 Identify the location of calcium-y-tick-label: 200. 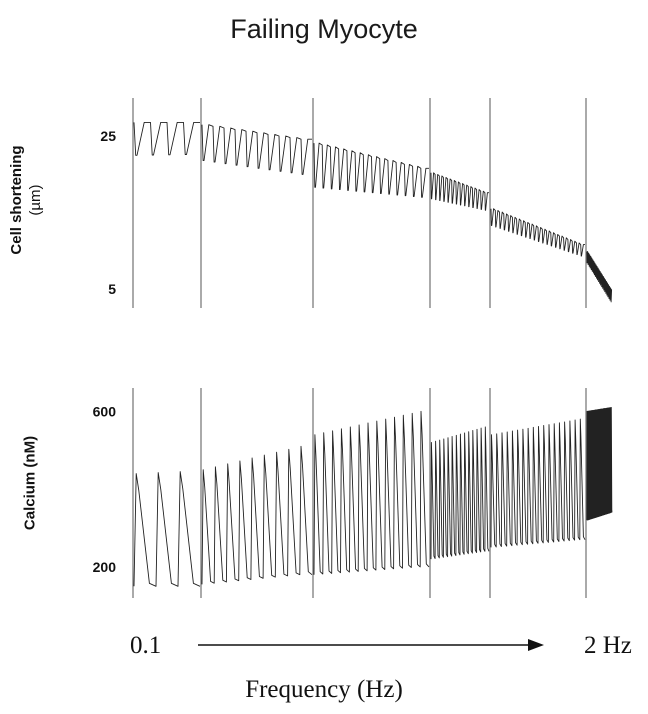
(105, 567).